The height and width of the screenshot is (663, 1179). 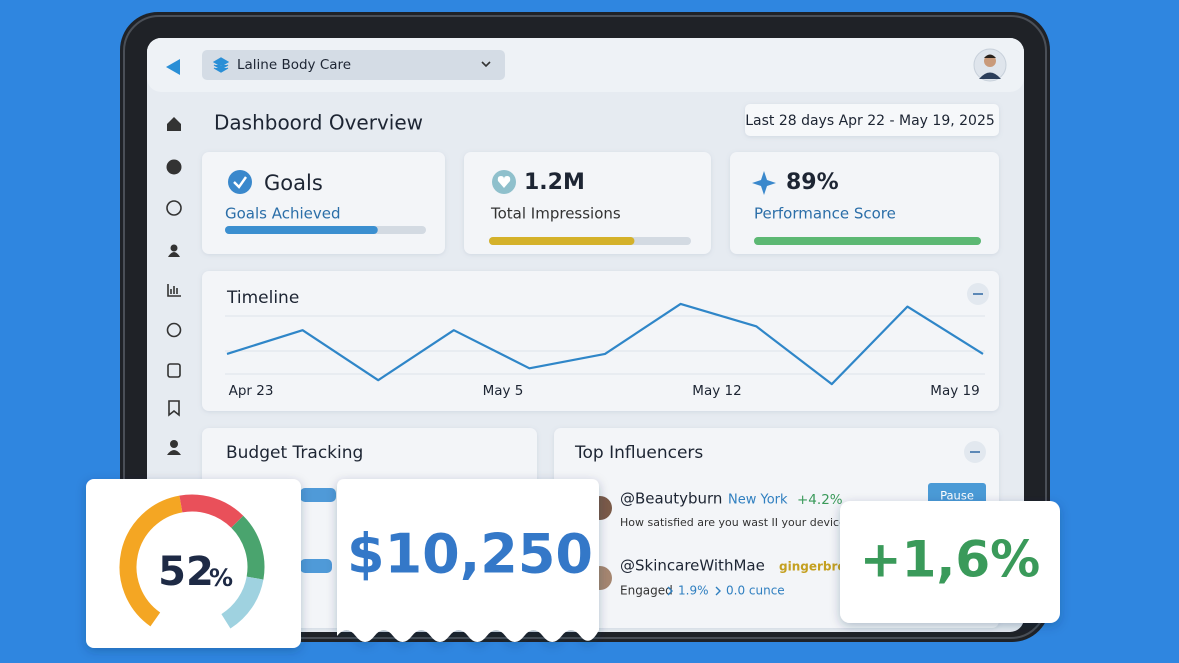 I want to click on influencer-handle: @SkincareWithMae, so click(x=692, y=566).